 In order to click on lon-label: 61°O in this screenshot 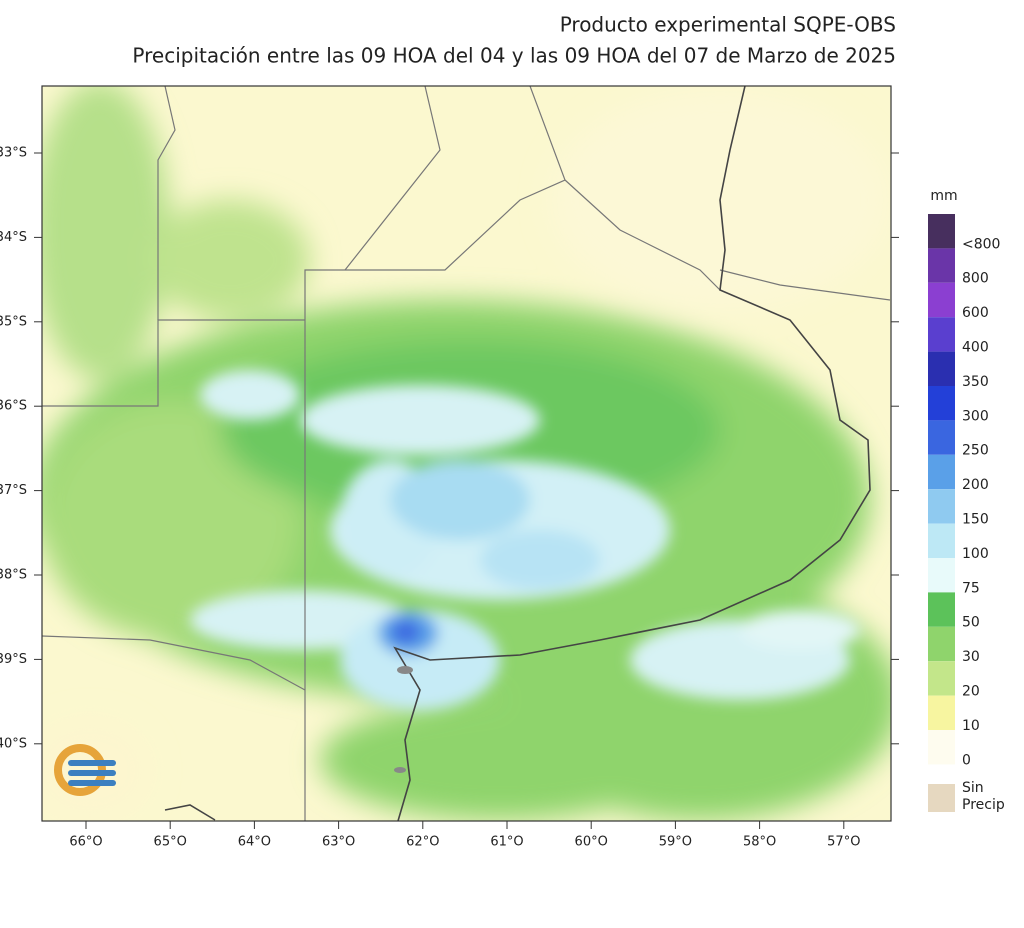, I will do `click(506, 842)`.